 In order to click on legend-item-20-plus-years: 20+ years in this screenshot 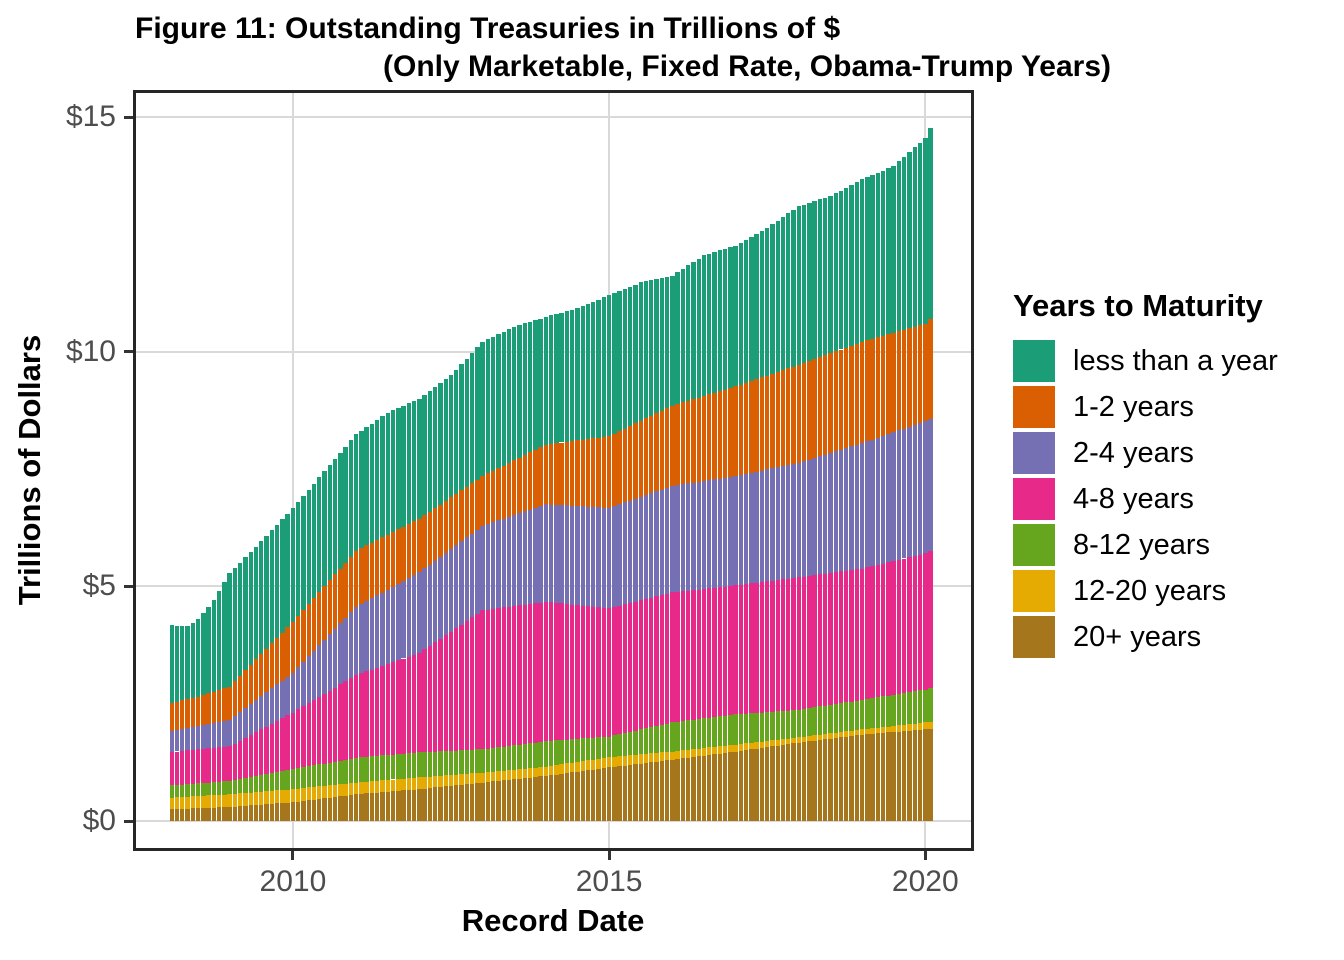, I will do `click(1145, 637)`.